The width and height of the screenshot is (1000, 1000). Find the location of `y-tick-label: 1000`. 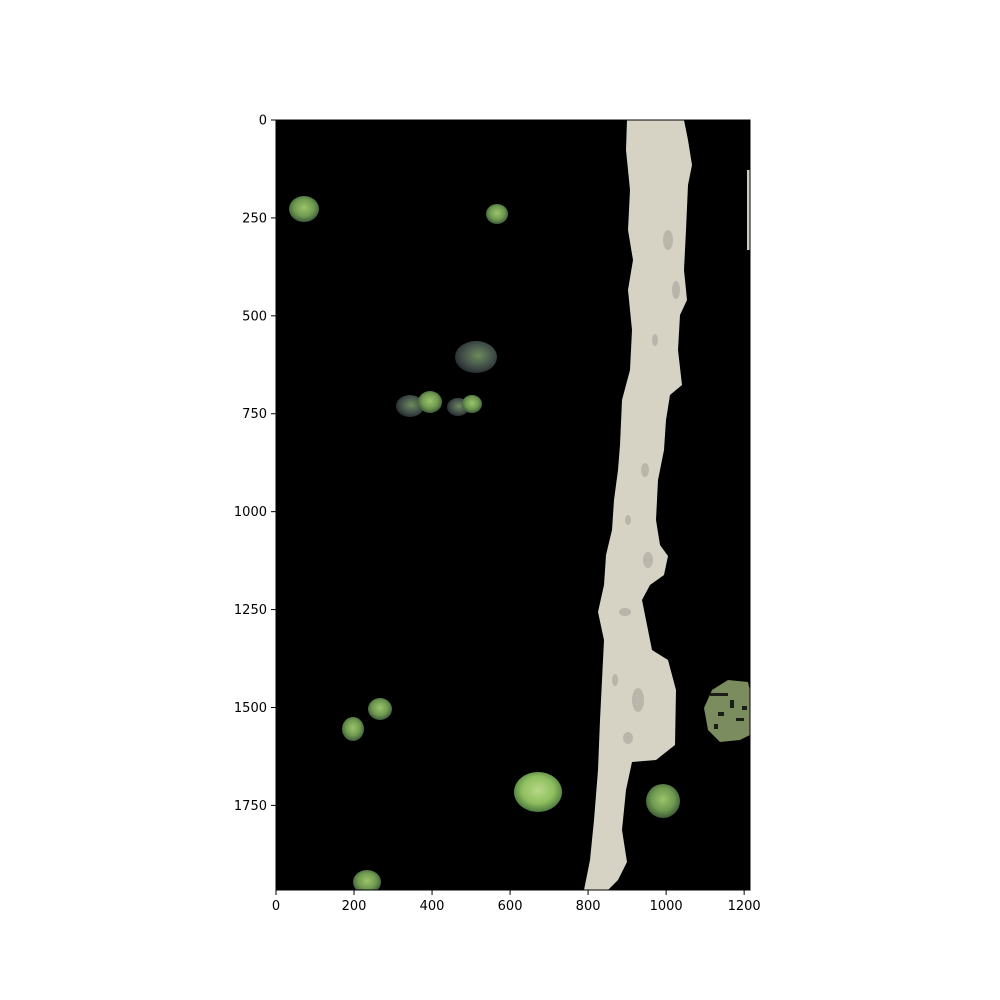

y-tick-label: 1000 is located at coordinates (250, 512).